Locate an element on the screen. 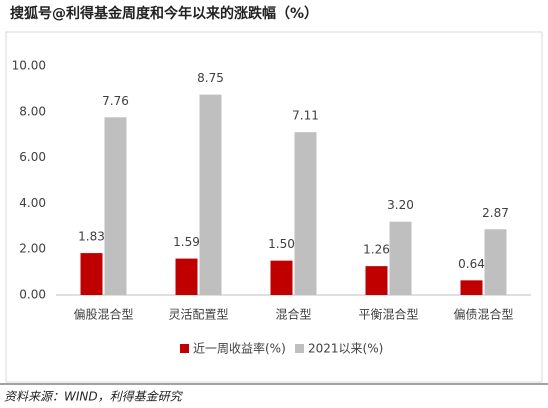 The image size is (548, 408). y-tick-label: 8.00 is located at coordinates (32, 111).